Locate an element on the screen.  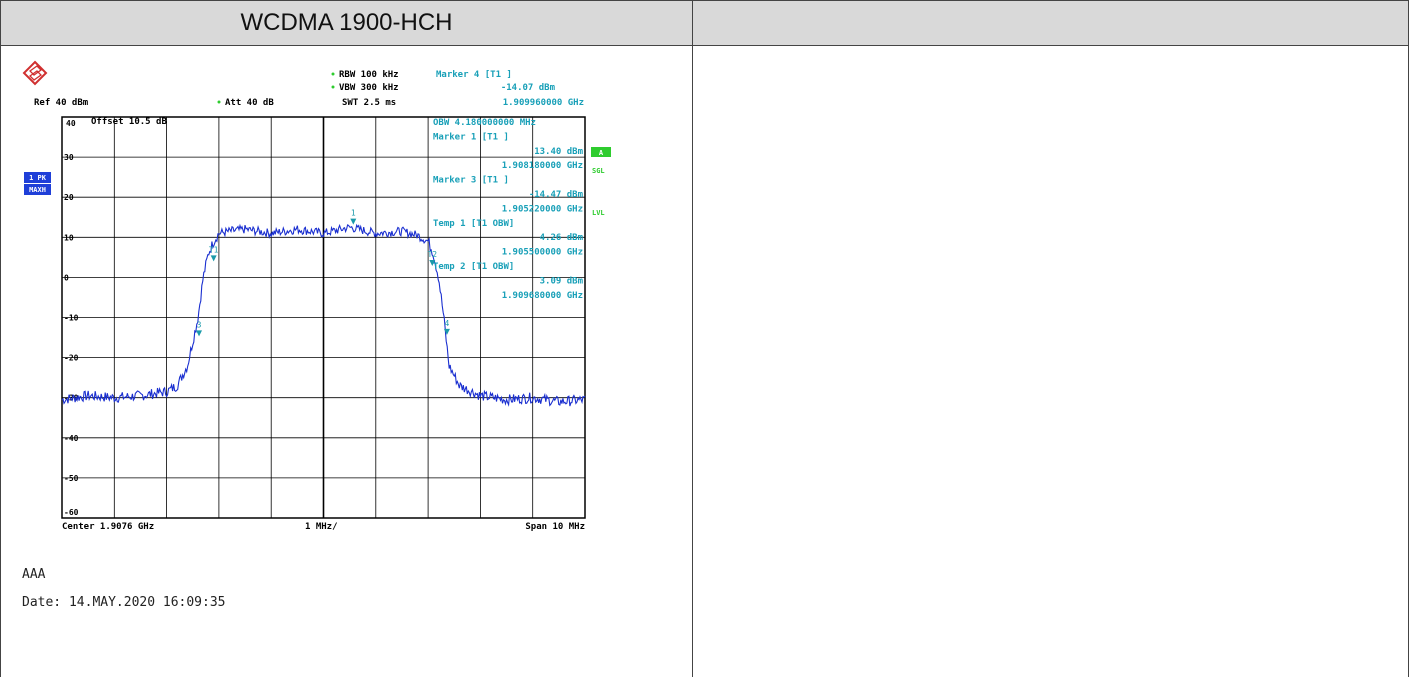
y-tick-label: 20 is located at coordinates (69, 197).